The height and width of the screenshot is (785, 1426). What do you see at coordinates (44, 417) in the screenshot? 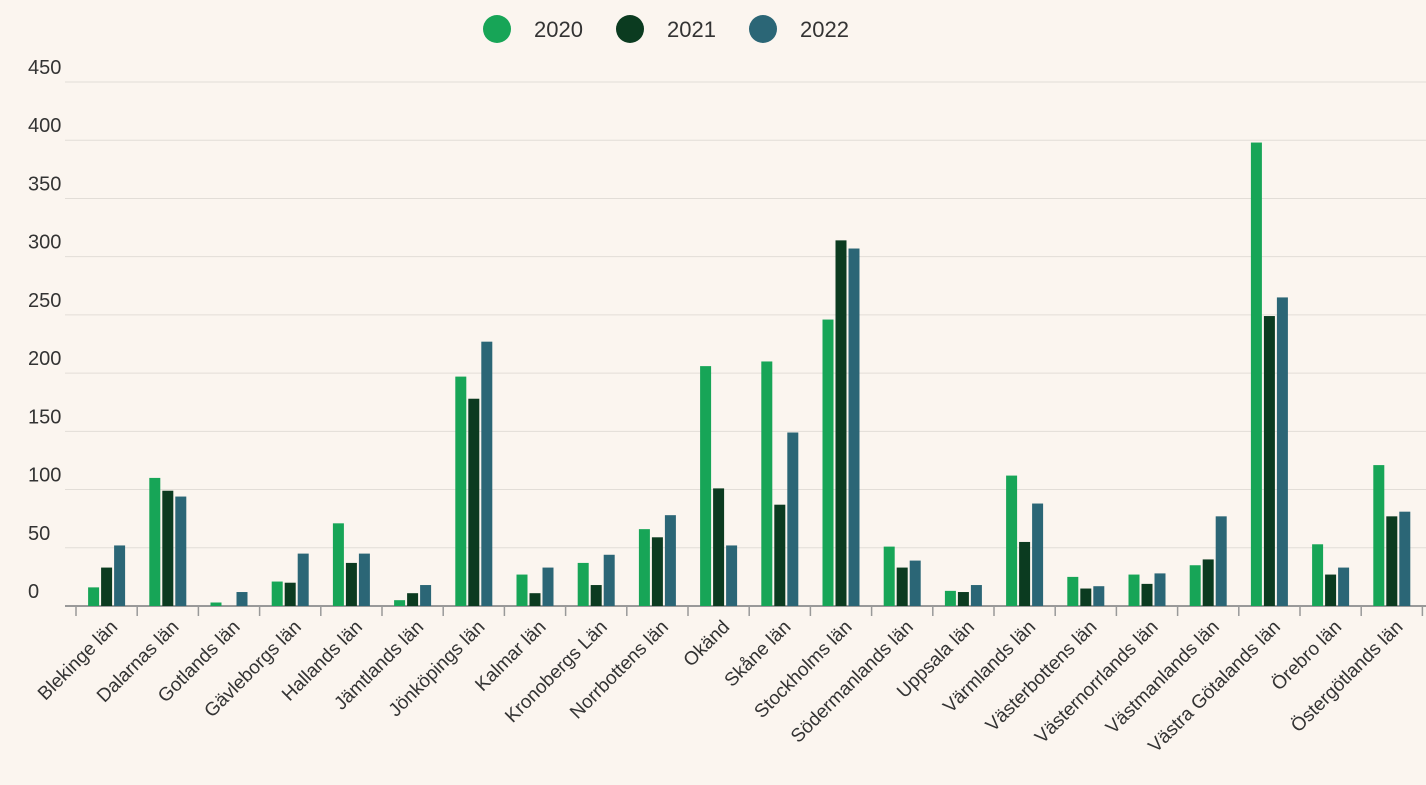
I see `y-tick-label: 150` at bounding box center [44, 417].